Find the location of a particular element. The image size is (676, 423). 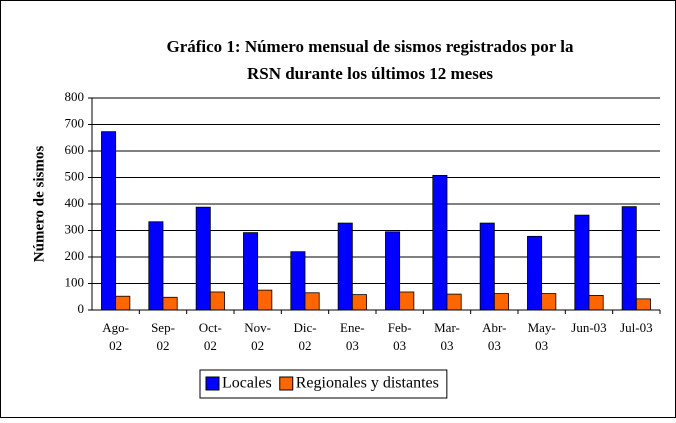

chart-title: RSN durante los últimos 12 meses is located at coordinates (370, 73).